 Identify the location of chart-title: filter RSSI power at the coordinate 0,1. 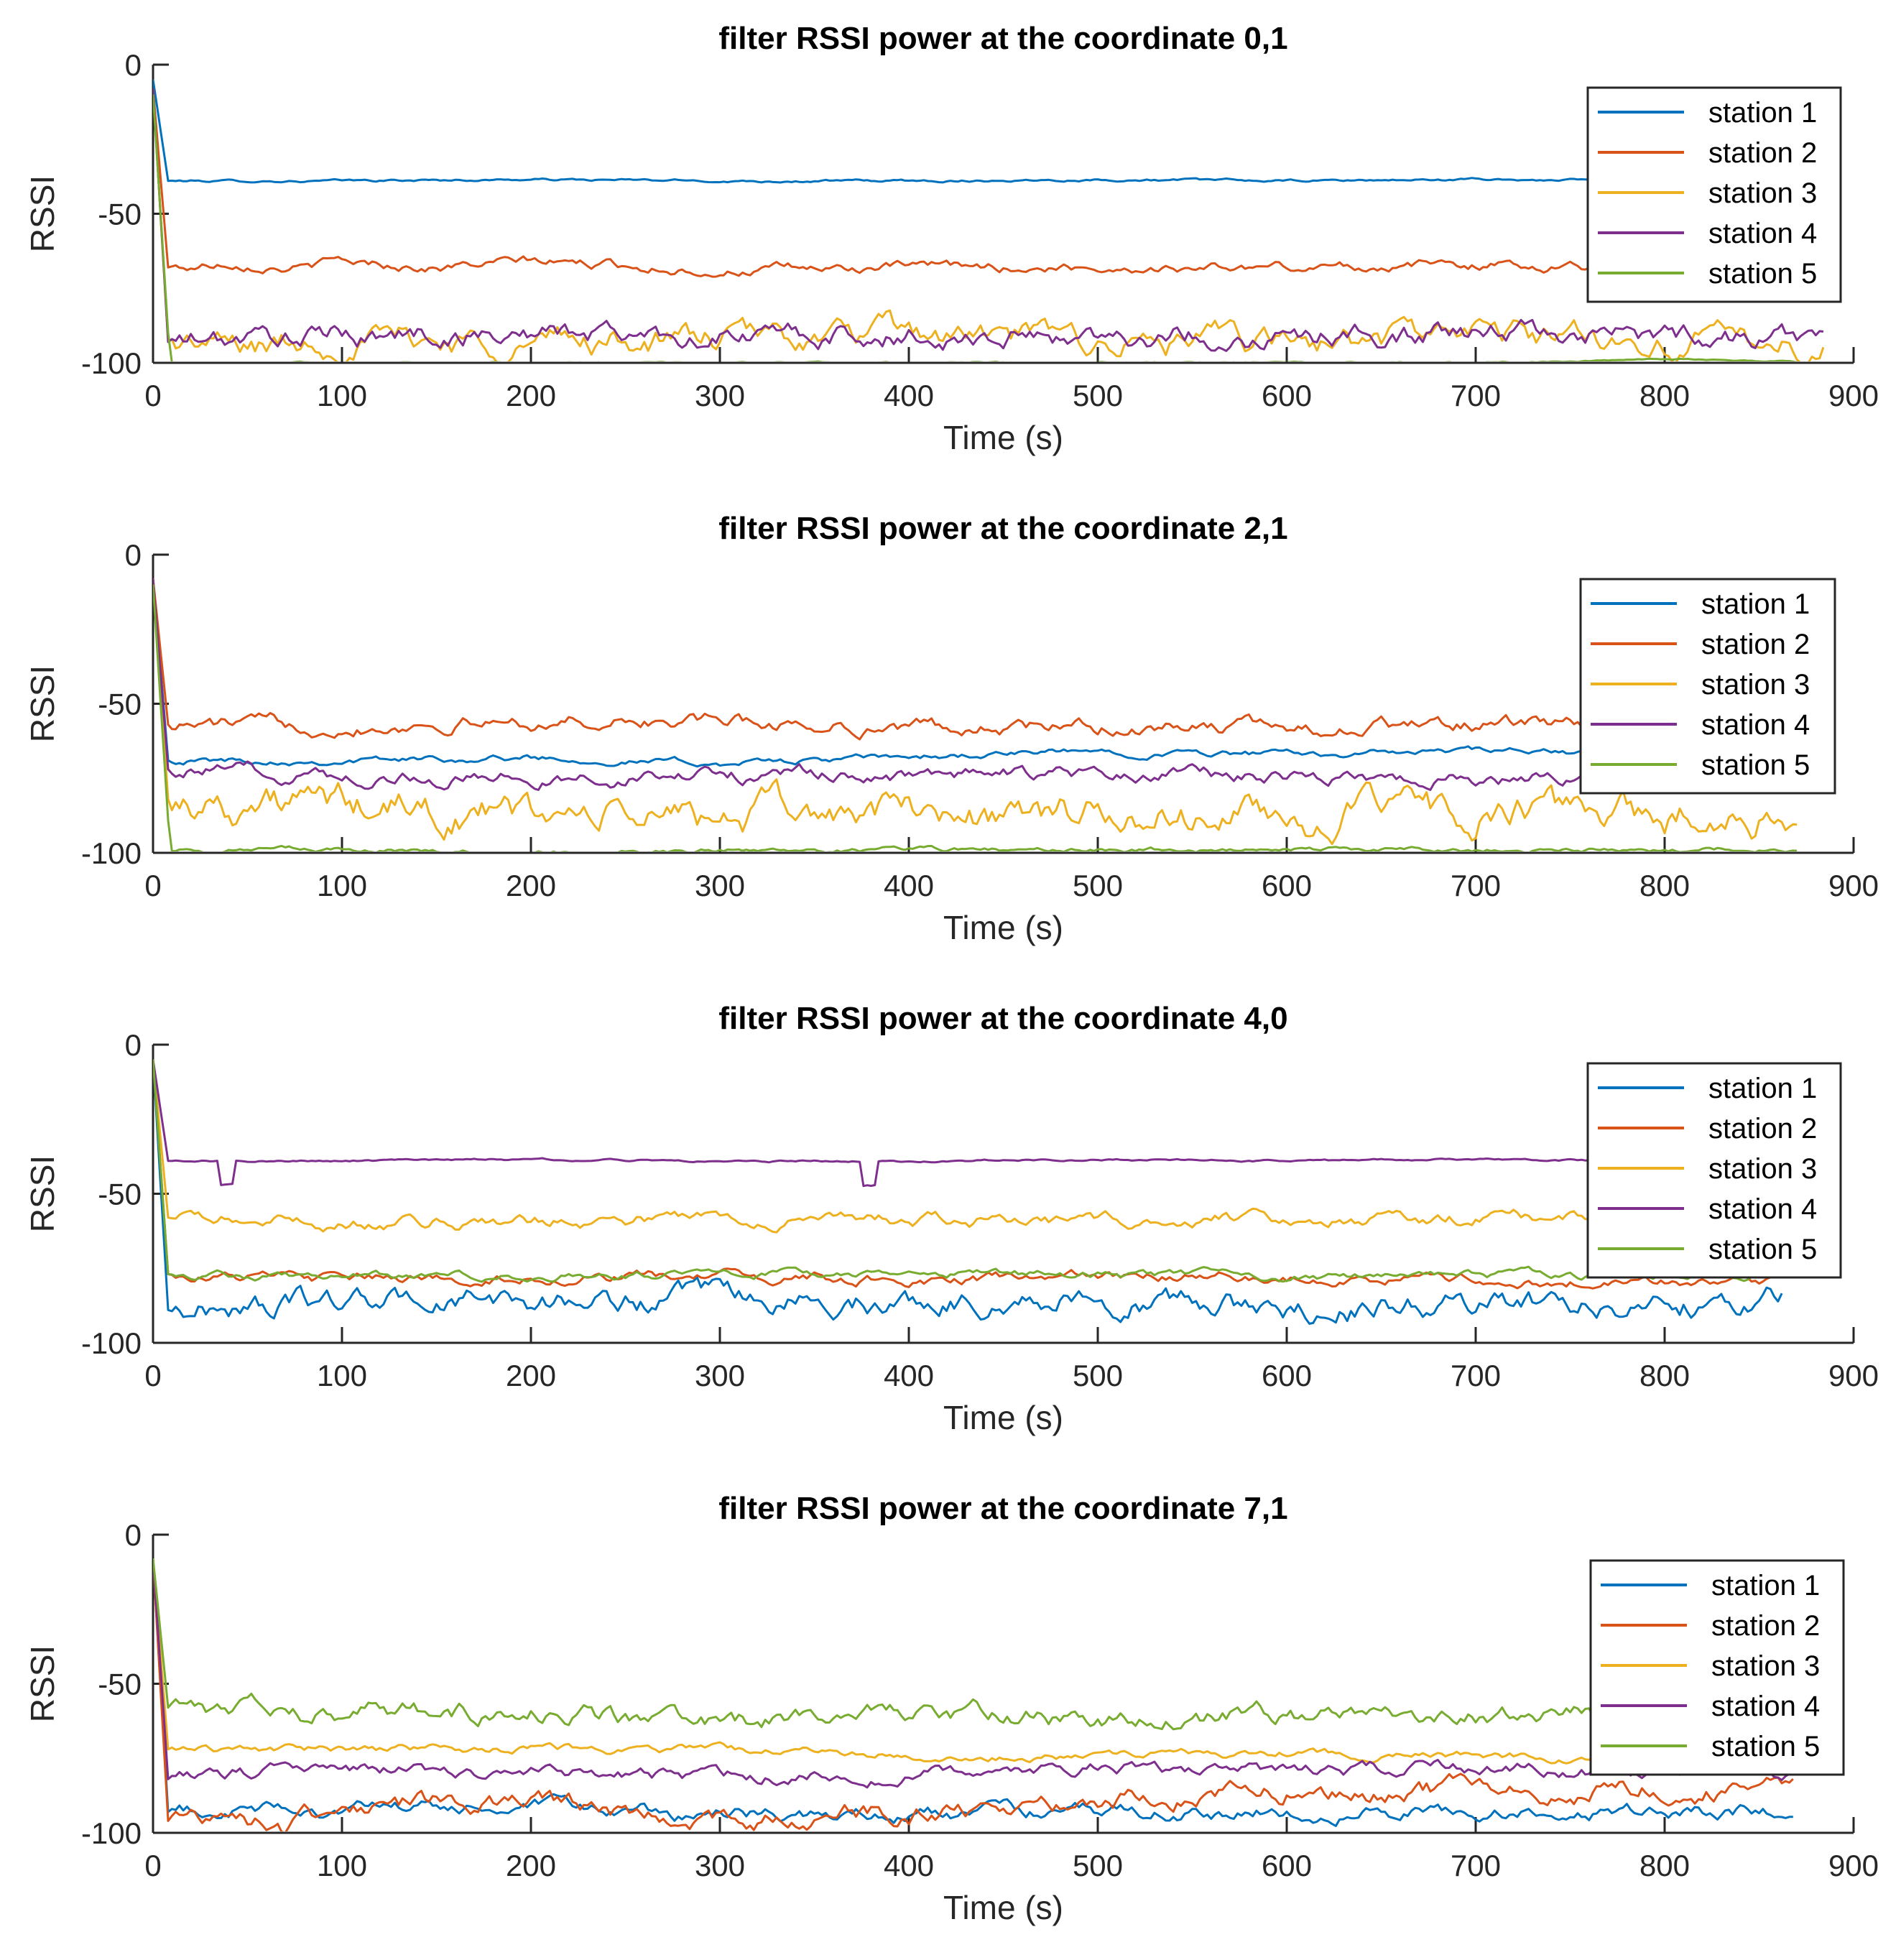
(1002, 39).